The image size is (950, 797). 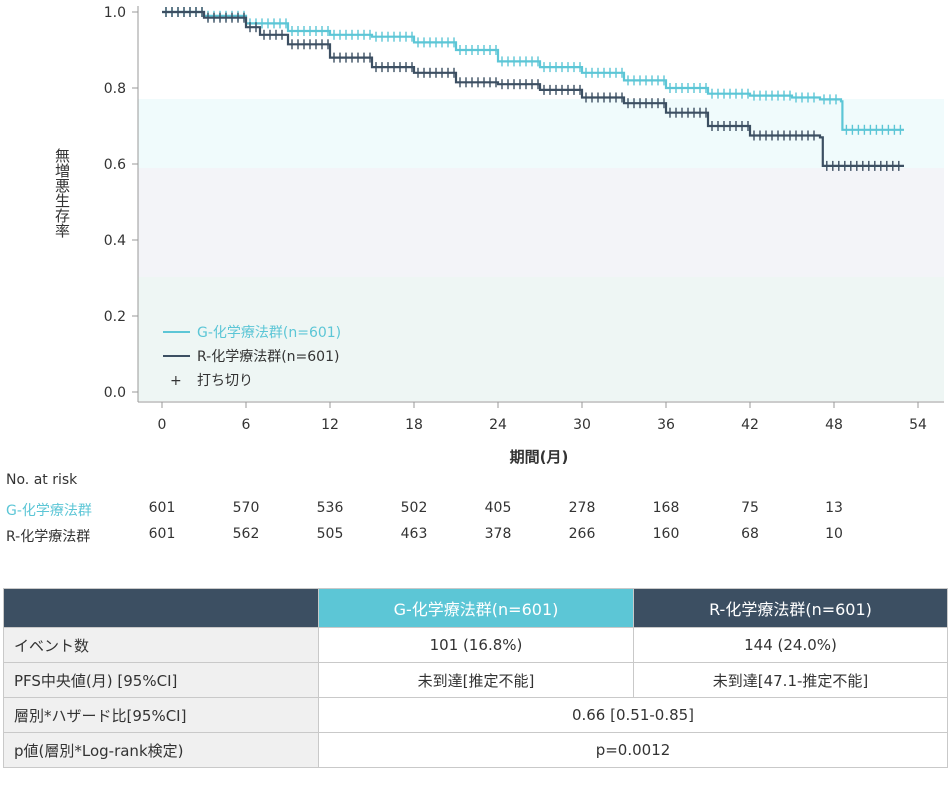 What do you see at coordinates (666, 425) in the screenshot?
I see `x-tick-label: 36` at bounding box center [666, 425].